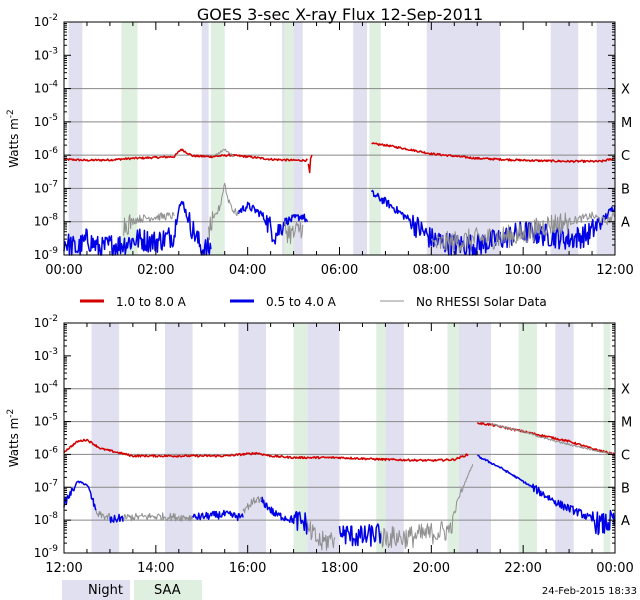  I want to click on y-tick-exponent: -8, so click(53, 516).